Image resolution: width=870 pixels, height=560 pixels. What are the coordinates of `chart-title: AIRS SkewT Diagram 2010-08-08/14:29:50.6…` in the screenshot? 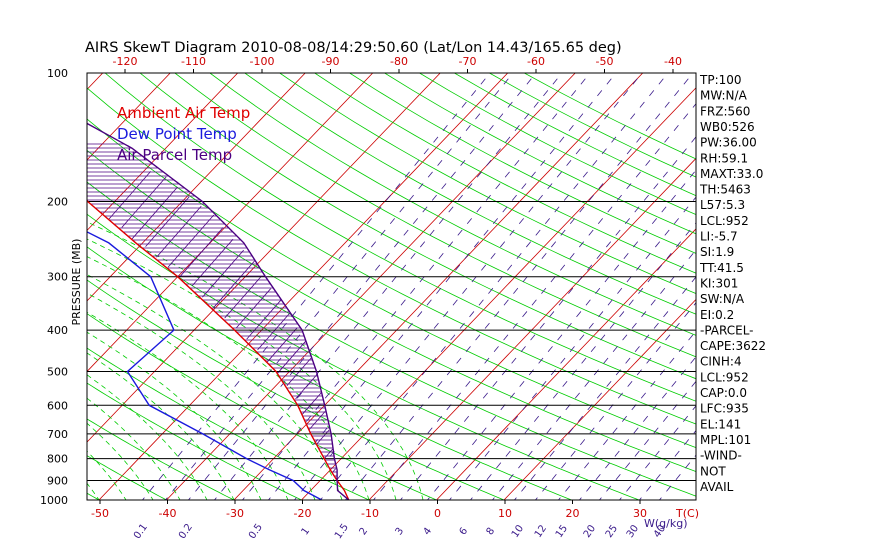 It's located at (353, 48).